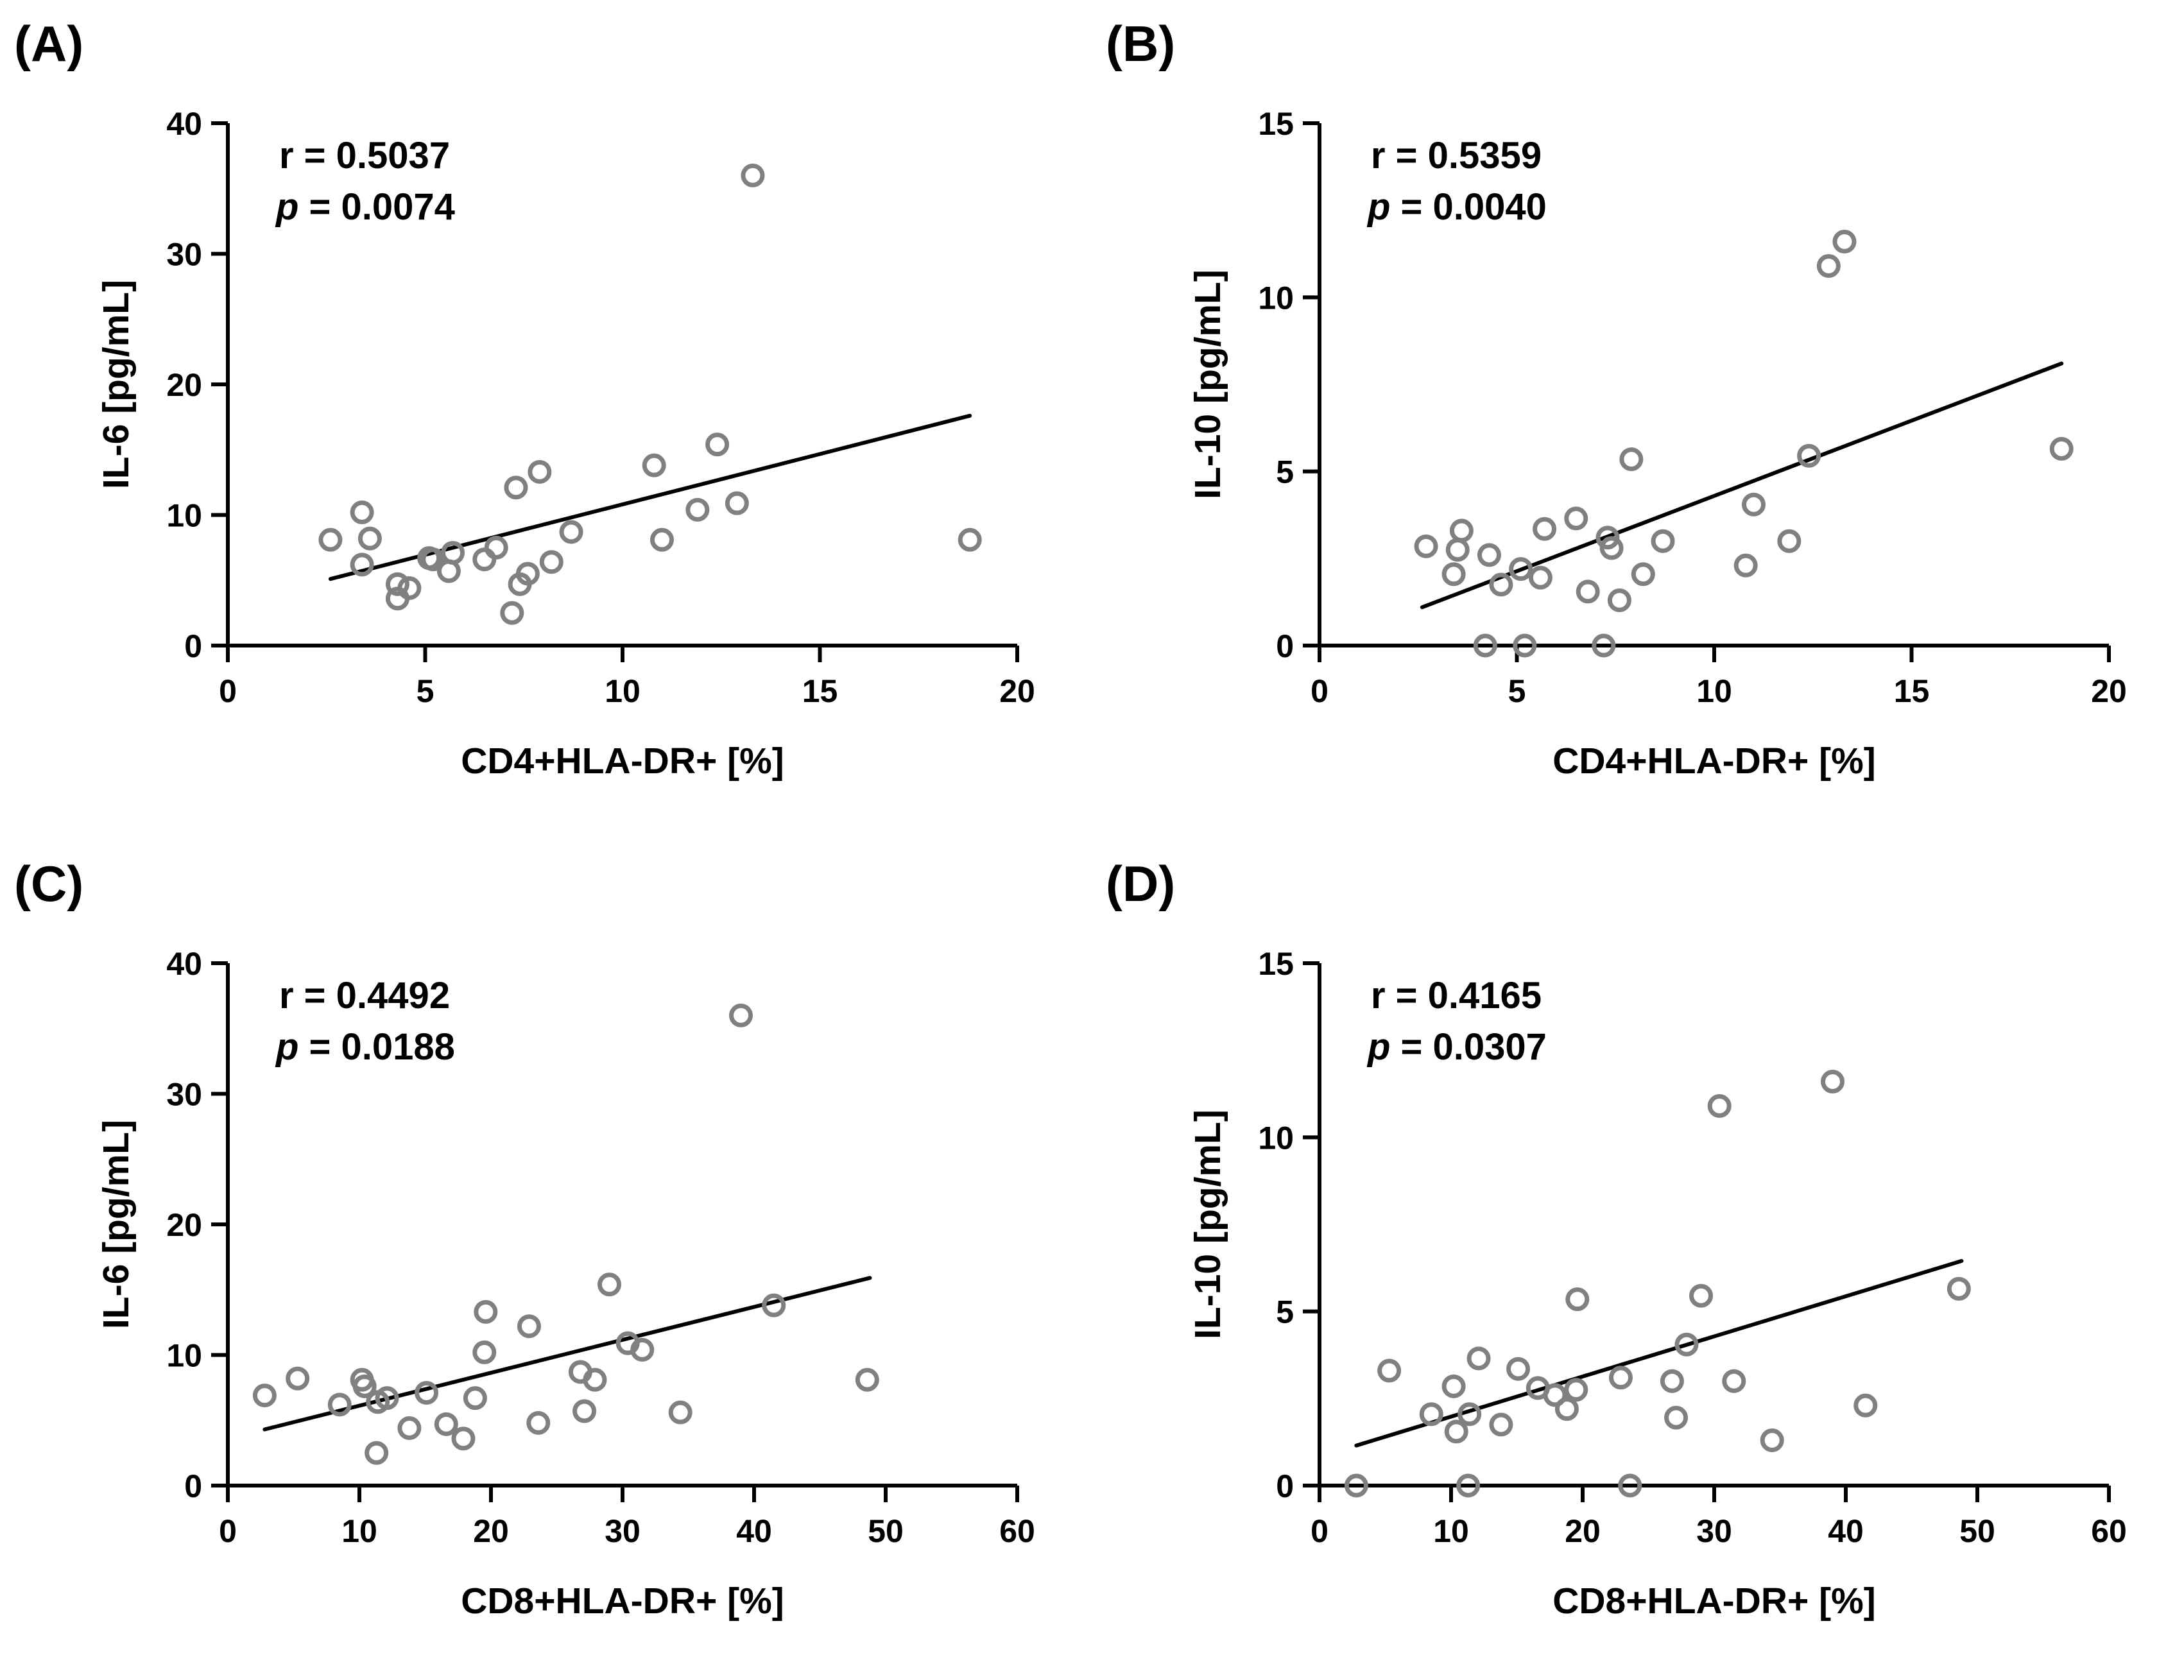 The image size is (2184, 1680). I want to click on y-tick-label: 0, so click(1285, 646).